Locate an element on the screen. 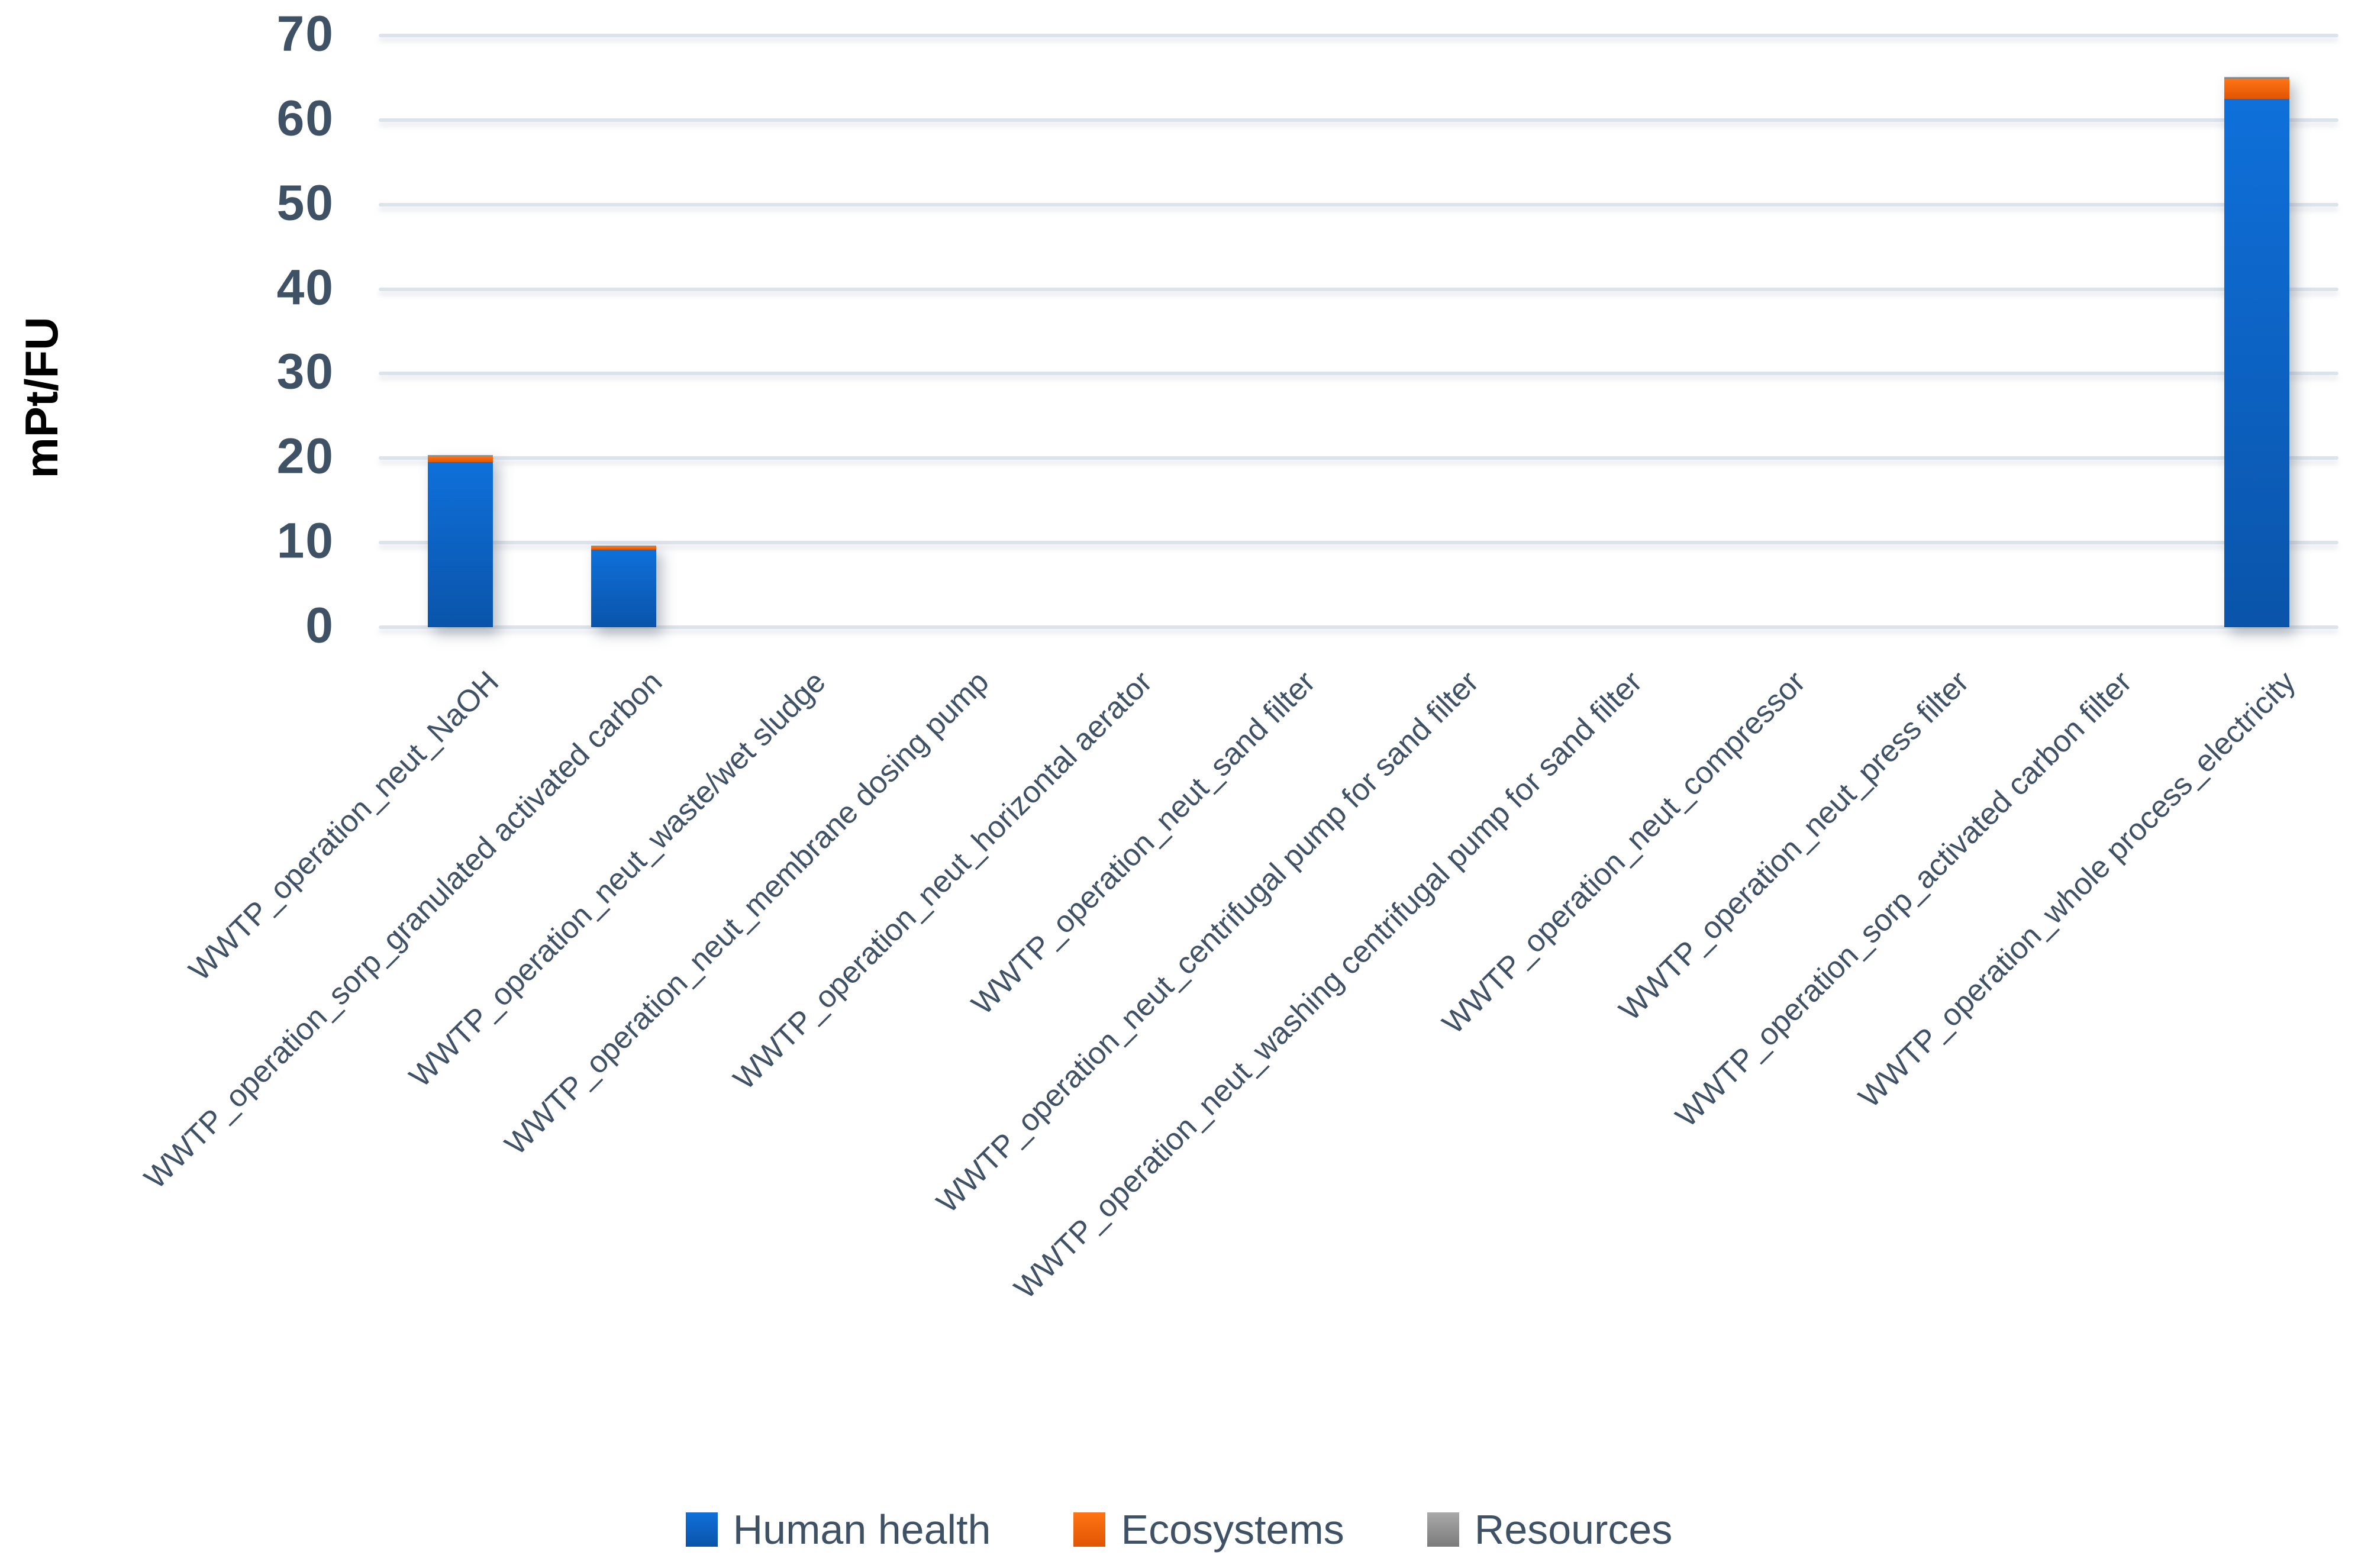 Image resolution: width=2358 pixels, height=1568 pixels. y-tick-label: 10 is located at coordinates (305, 540).